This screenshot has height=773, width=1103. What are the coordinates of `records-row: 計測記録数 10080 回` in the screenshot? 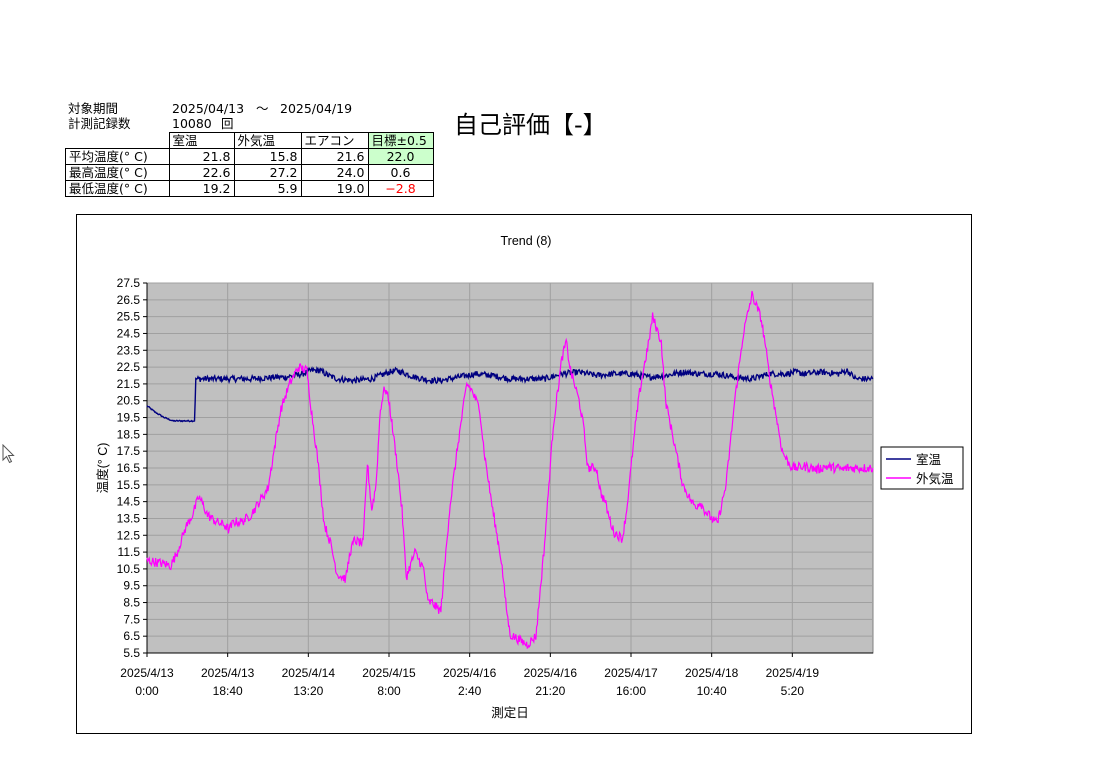 It's located at (151, 123).